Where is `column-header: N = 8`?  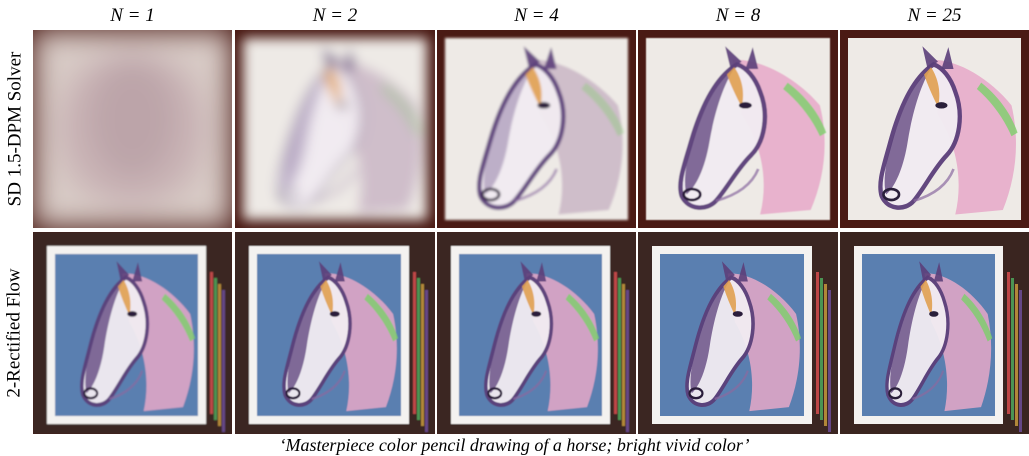 column-header: N = 8 is located at coordinates (738, 15).